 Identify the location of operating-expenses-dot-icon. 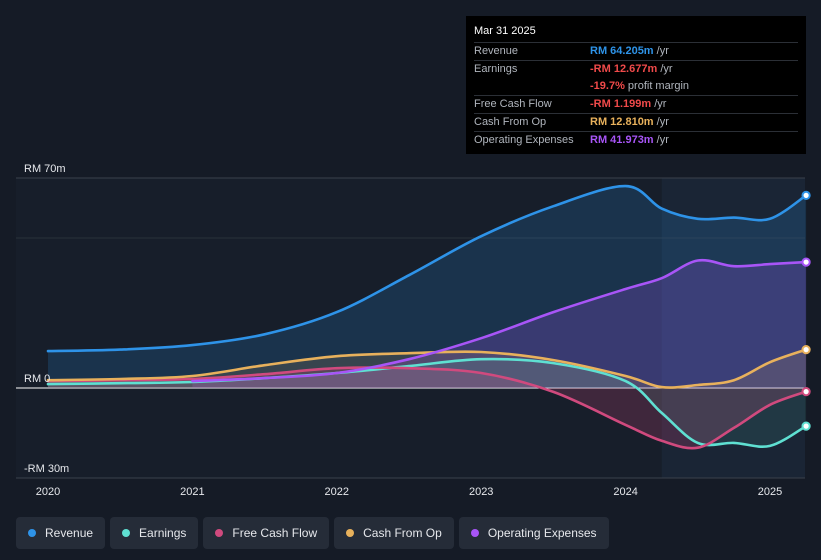
(474, 533).